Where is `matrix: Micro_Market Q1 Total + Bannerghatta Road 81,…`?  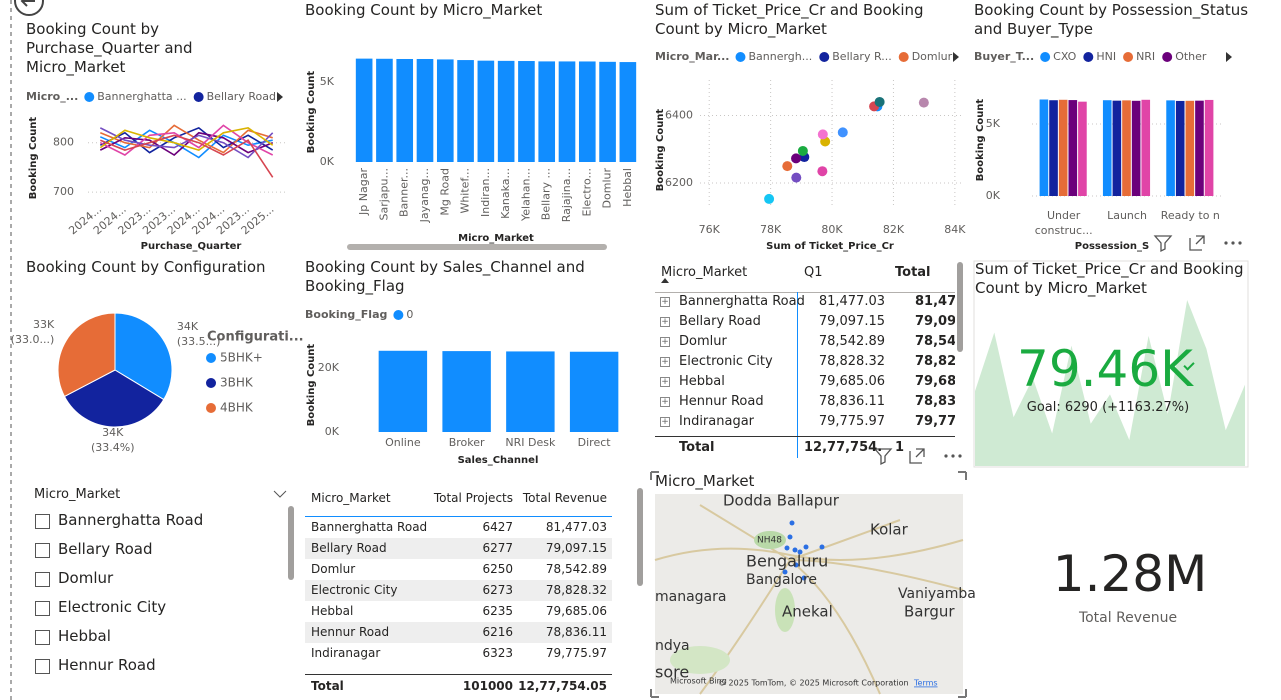 matrix: Micro_Market Q1 Total + Bannerghatta Road 81,… is located at coordinates (805, 360).